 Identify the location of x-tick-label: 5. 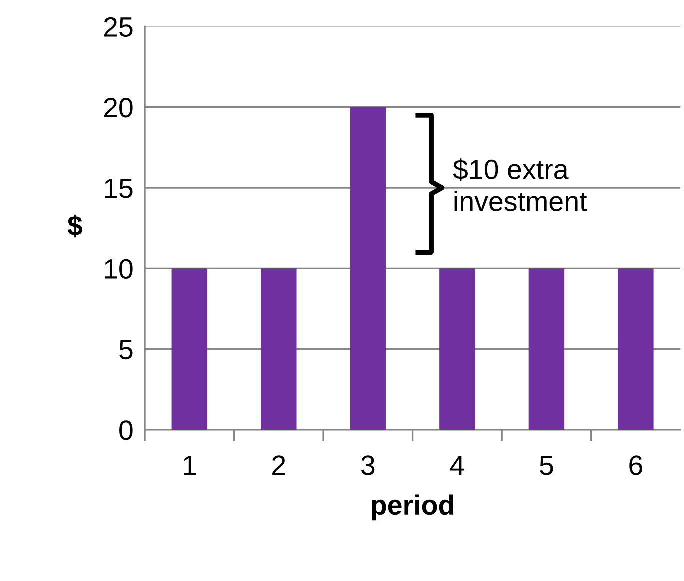
(547, 466).